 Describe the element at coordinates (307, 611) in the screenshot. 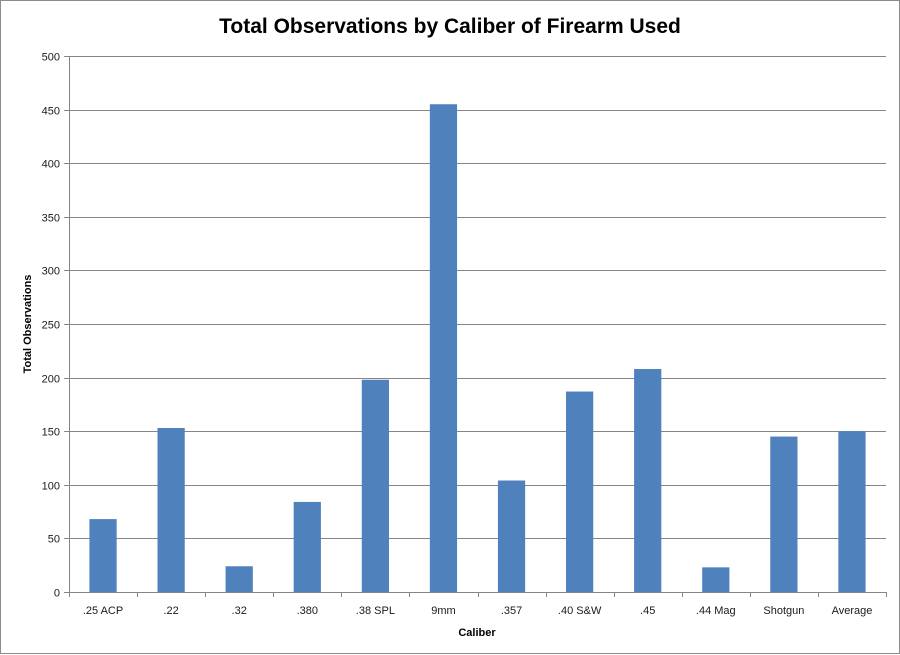

I see `x-tick-label: .380` at that location.